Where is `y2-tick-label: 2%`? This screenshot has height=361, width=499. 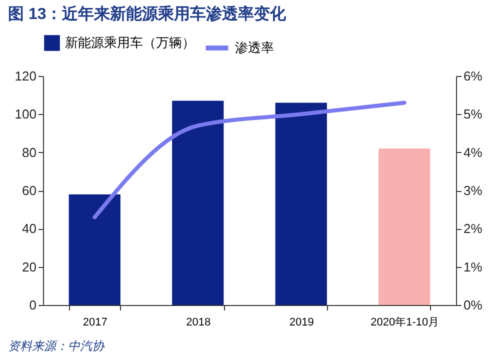 y2-tick-label: 2% is located at coordinates (473, 228).